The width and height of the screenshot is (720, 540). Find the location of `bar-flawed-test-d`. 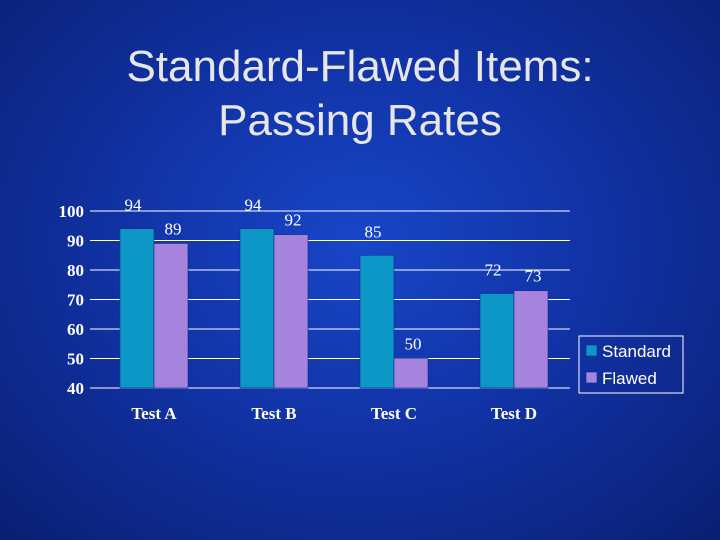

bar-flawed-test-d is located at coordinates (531, 339).